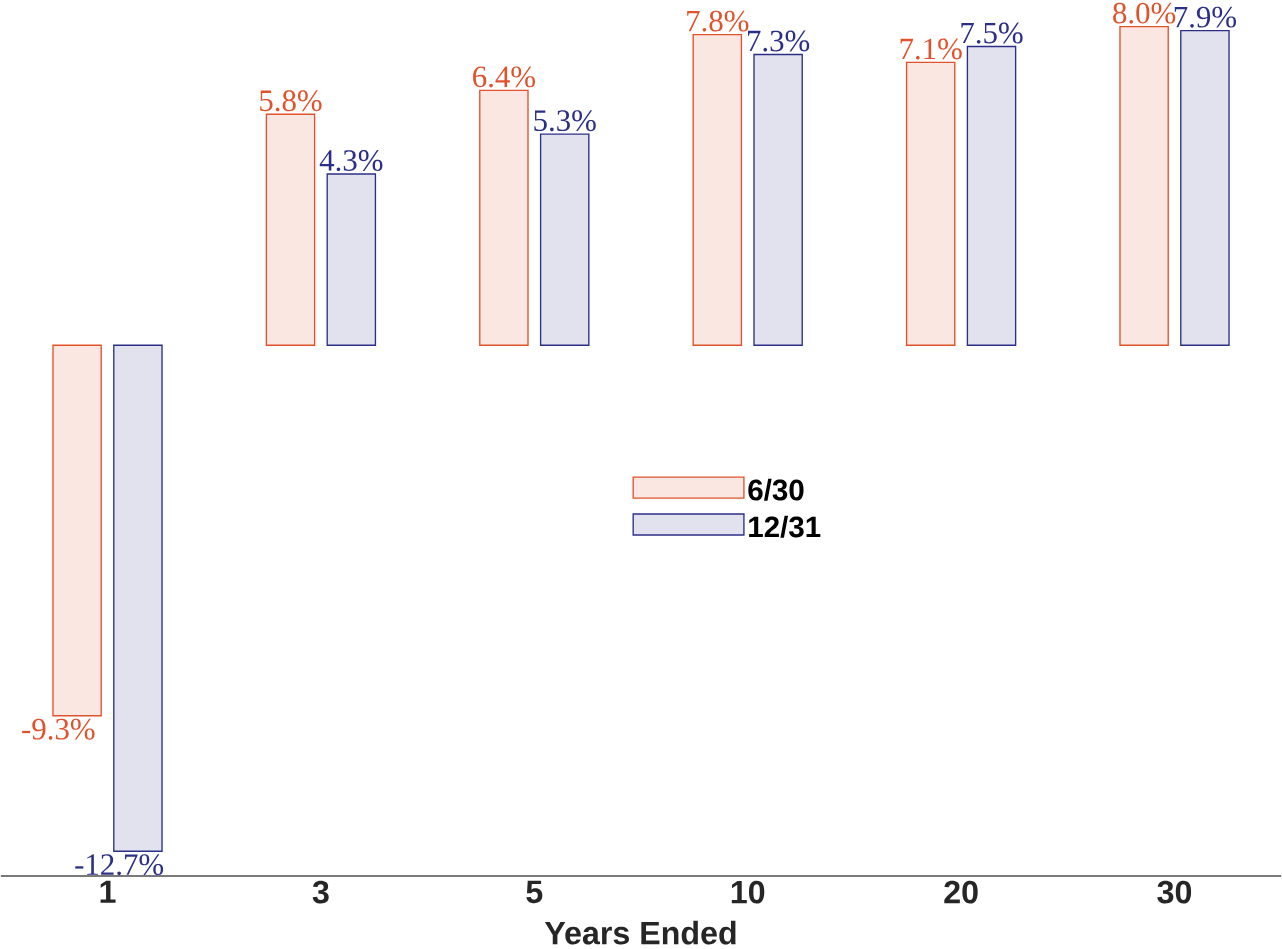 The width and height of the screenshot is (1282, 949). Describe the element at coordinates (1174, 892) in the screenshot. I see `x-tick-label: 30` at that location.